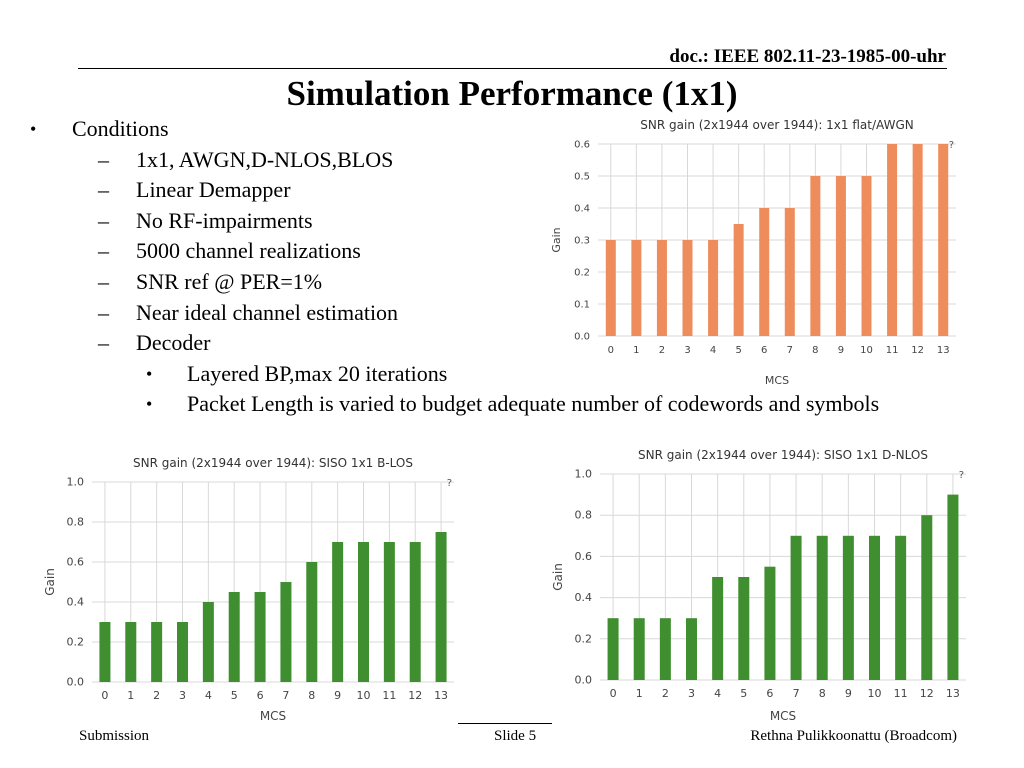  Describe the element at coordinates (273, 582) in the screenshot. I see `plot-area` at that location.